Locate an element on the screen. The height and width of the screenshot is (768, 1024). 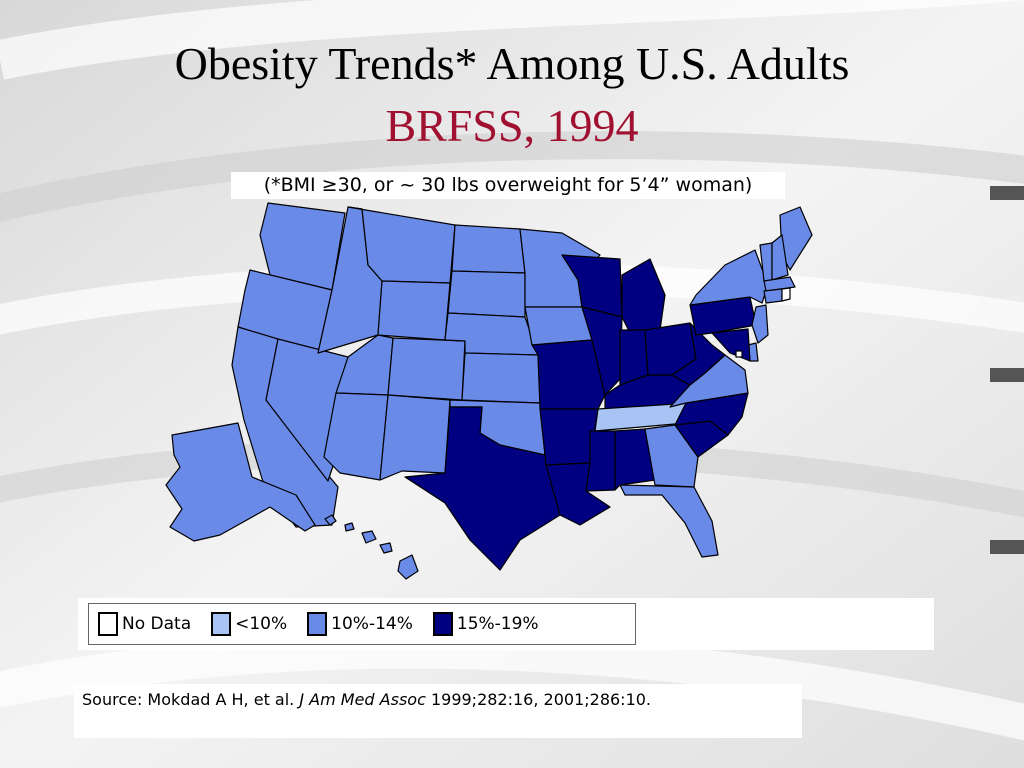
state-GA is located at coordinates (671, 456).